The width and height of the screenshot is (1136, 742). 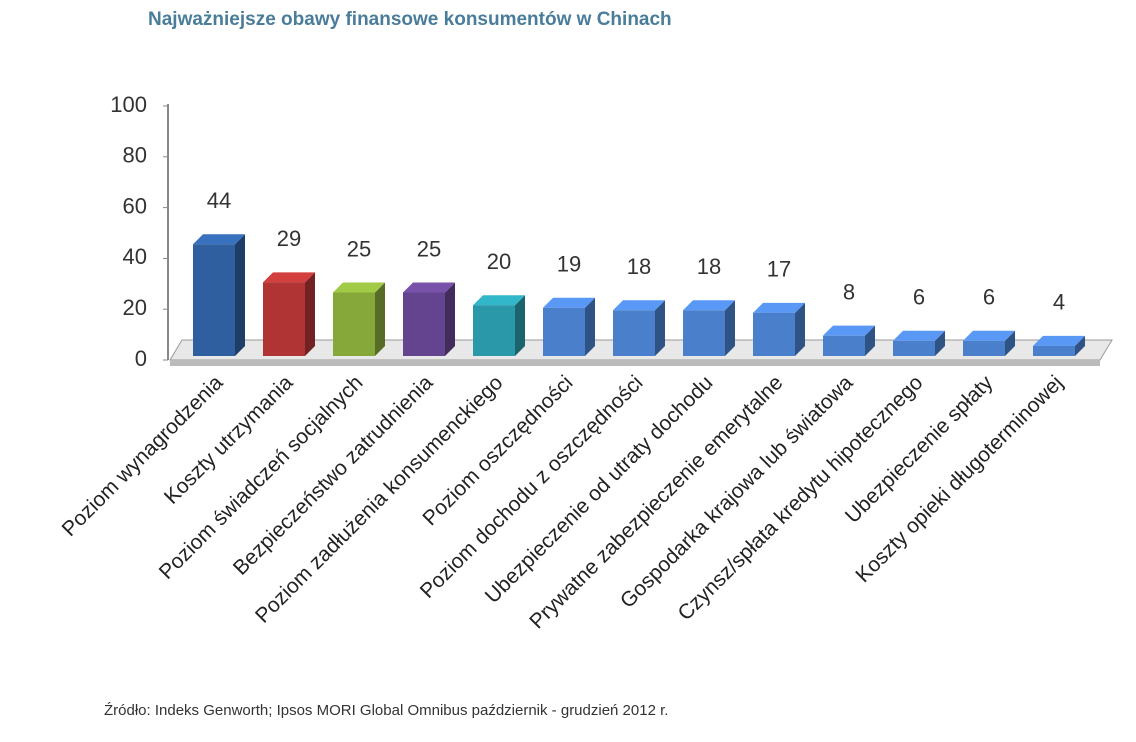 I want to click on value-label: 17, so click(x=779, y=269).